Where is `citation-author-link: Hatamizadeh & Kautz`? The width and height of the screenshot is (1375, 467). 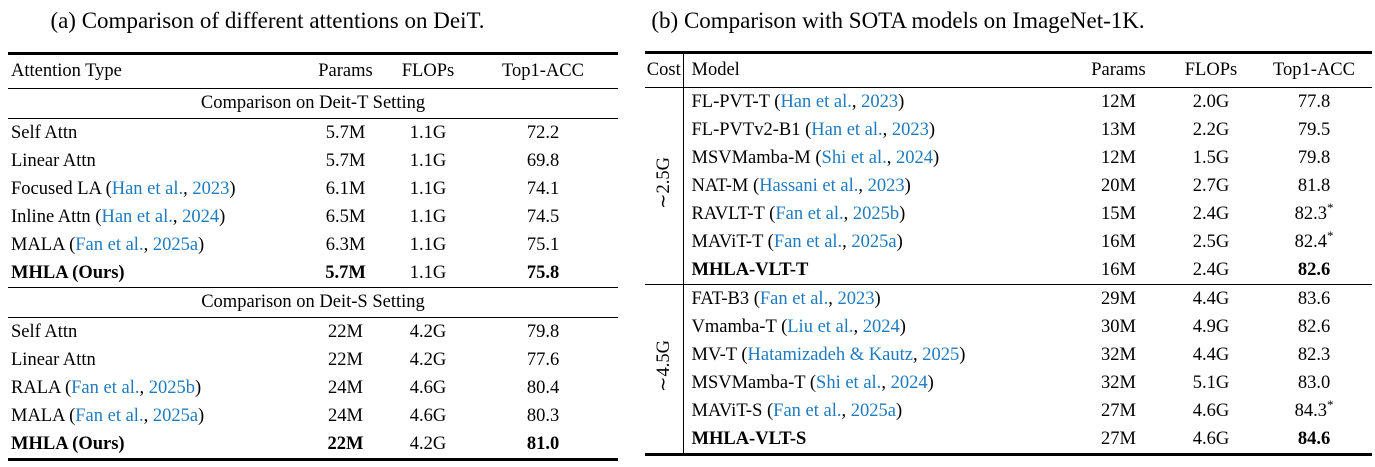 citation-author-link: Hatamizadeh & Kautz is located at coordinates (830, 354).